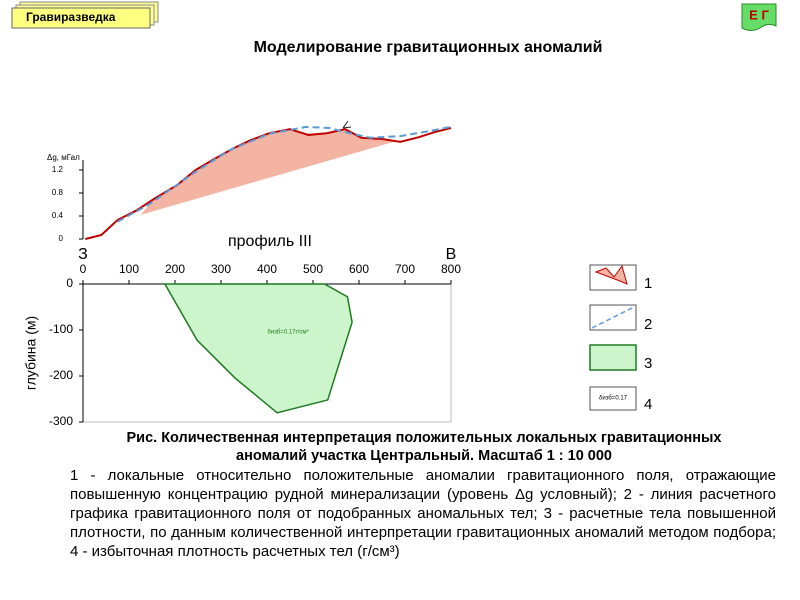  I want to click on y-tick-label: 0.8, so click(58, 192).